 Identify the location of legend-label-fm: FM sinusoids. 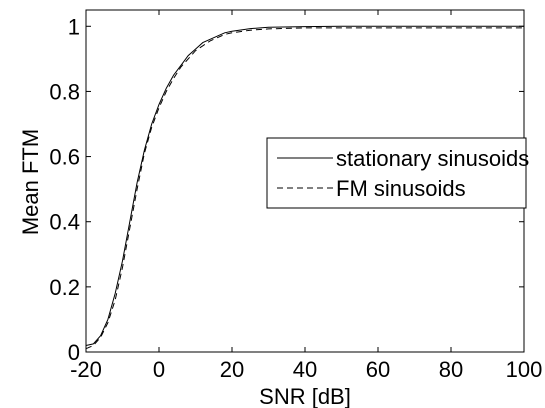
(401, 188).